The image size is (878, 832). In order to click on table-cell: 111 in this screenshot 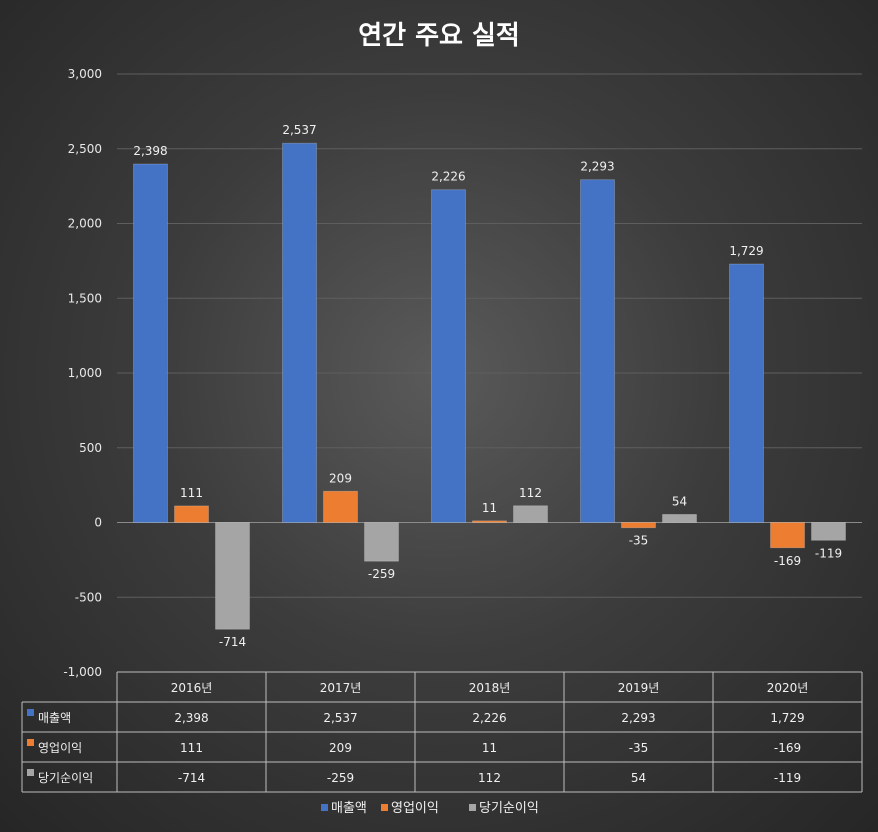, I will do `click(191, 748)`.